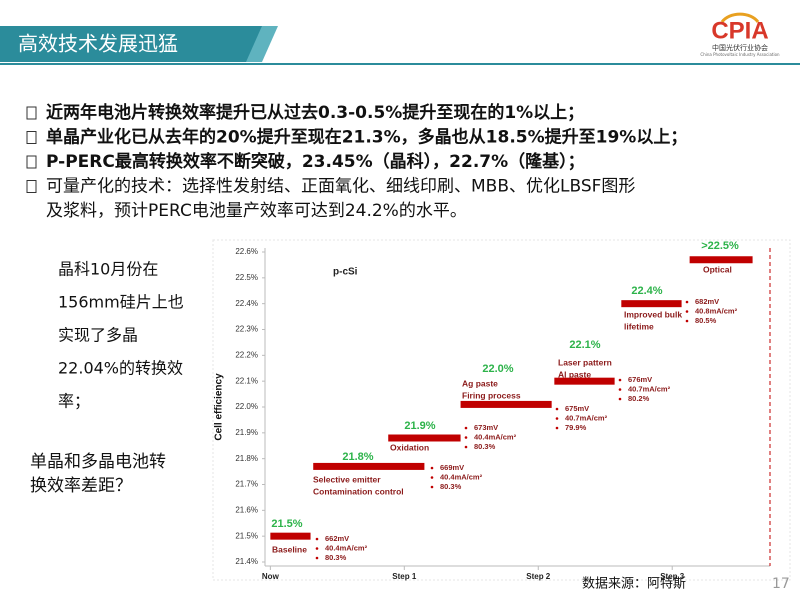 The height and width of the screenshot is (600, 800). What do you see at coordinates (108, 269) in the screenshot?
I see `side-note-line: 晶科10月份在` at bounding box center [108, 269].